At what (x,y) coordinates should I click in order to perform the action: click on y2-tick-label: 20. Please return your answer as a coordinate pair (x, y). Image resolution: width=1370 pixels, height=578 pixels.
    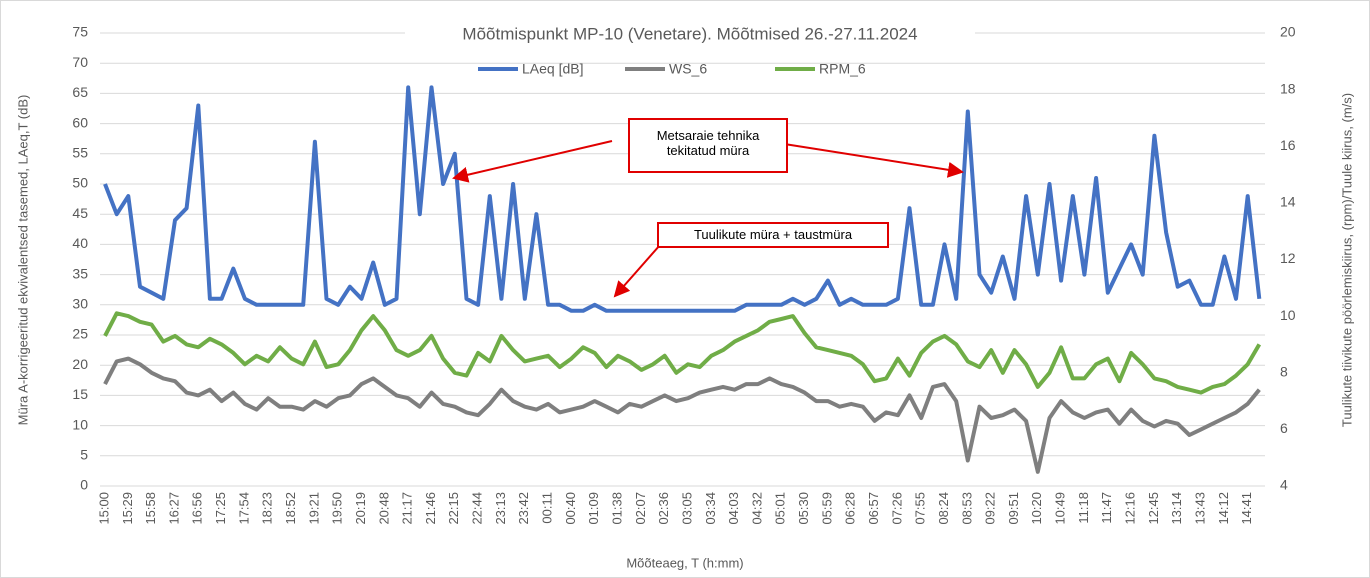
    Looking at the image, I should click on (1288, 32).